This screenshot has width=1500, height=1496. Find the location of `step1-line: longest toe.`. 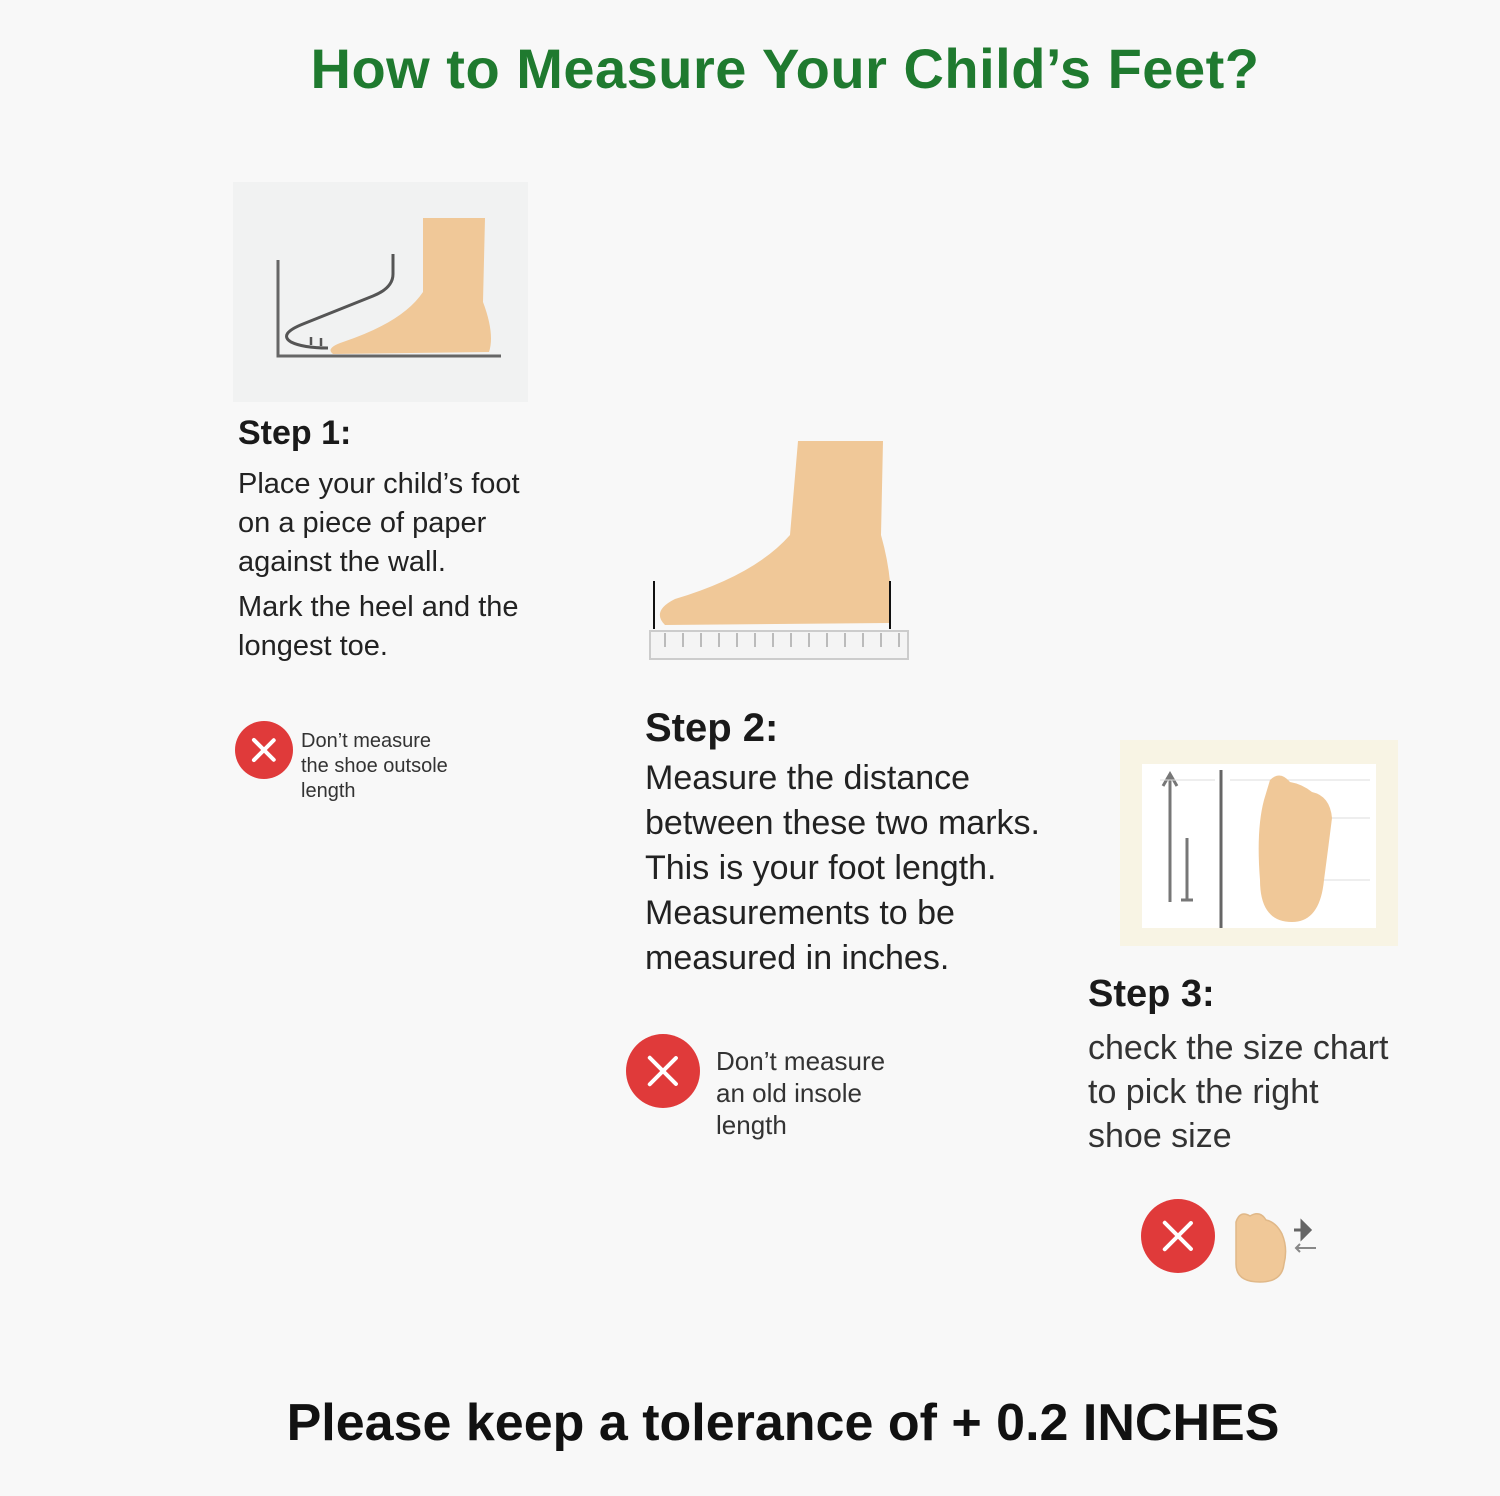

step1-line: longest toe. is located at coordinates (313, 646).